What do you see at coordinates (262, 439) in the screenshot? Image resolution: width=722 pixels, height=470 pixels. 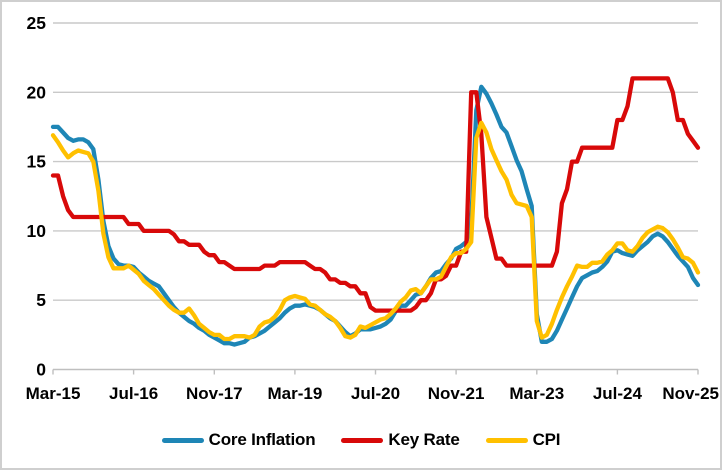 I see `legend-label-core-inflation: Core Inflation` at bounding box center [262, 439].